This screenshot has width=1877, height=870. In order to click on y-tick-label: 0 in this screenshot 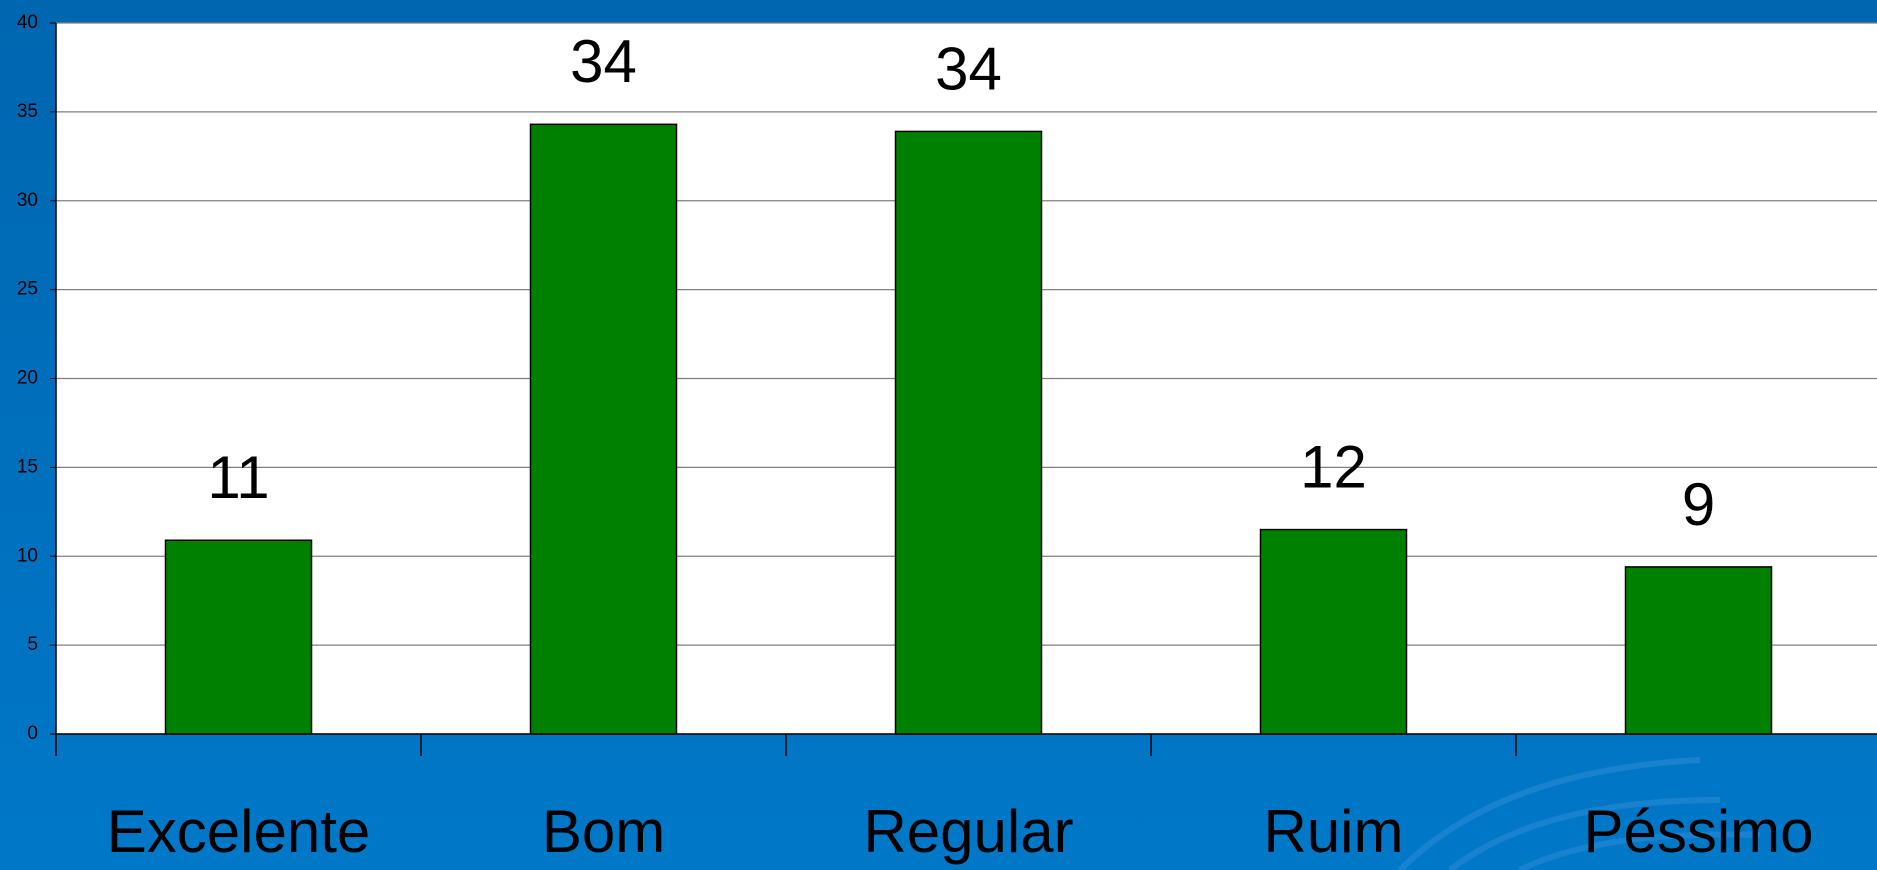, I will do `click(32, 733)`.